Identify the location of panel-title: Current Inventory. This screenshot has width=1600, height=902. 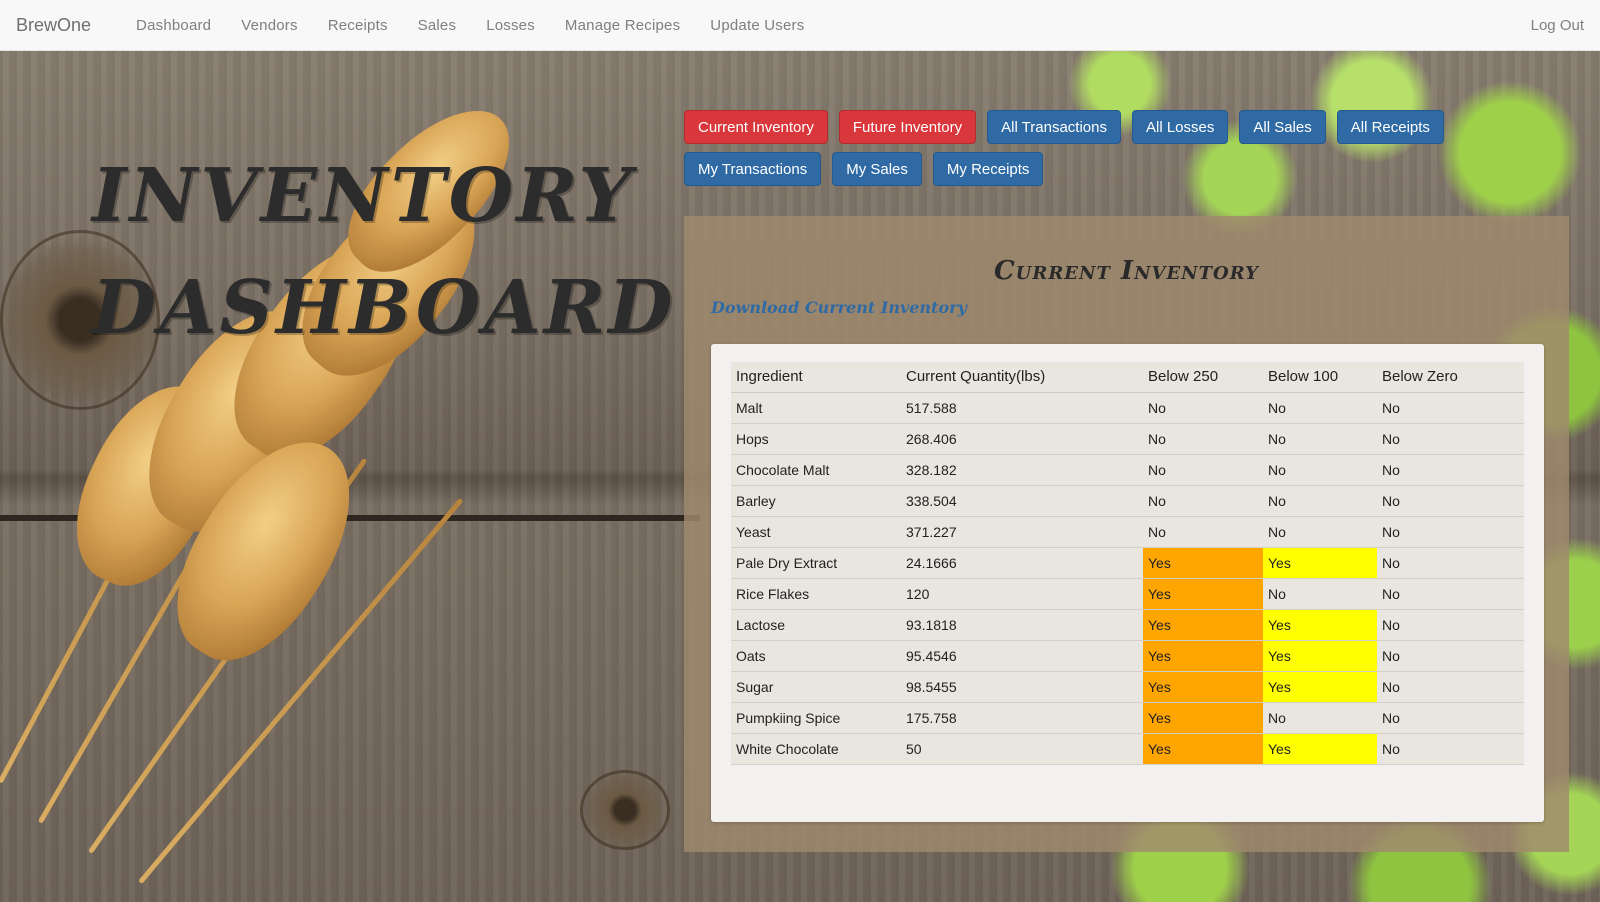
(1126, 271).